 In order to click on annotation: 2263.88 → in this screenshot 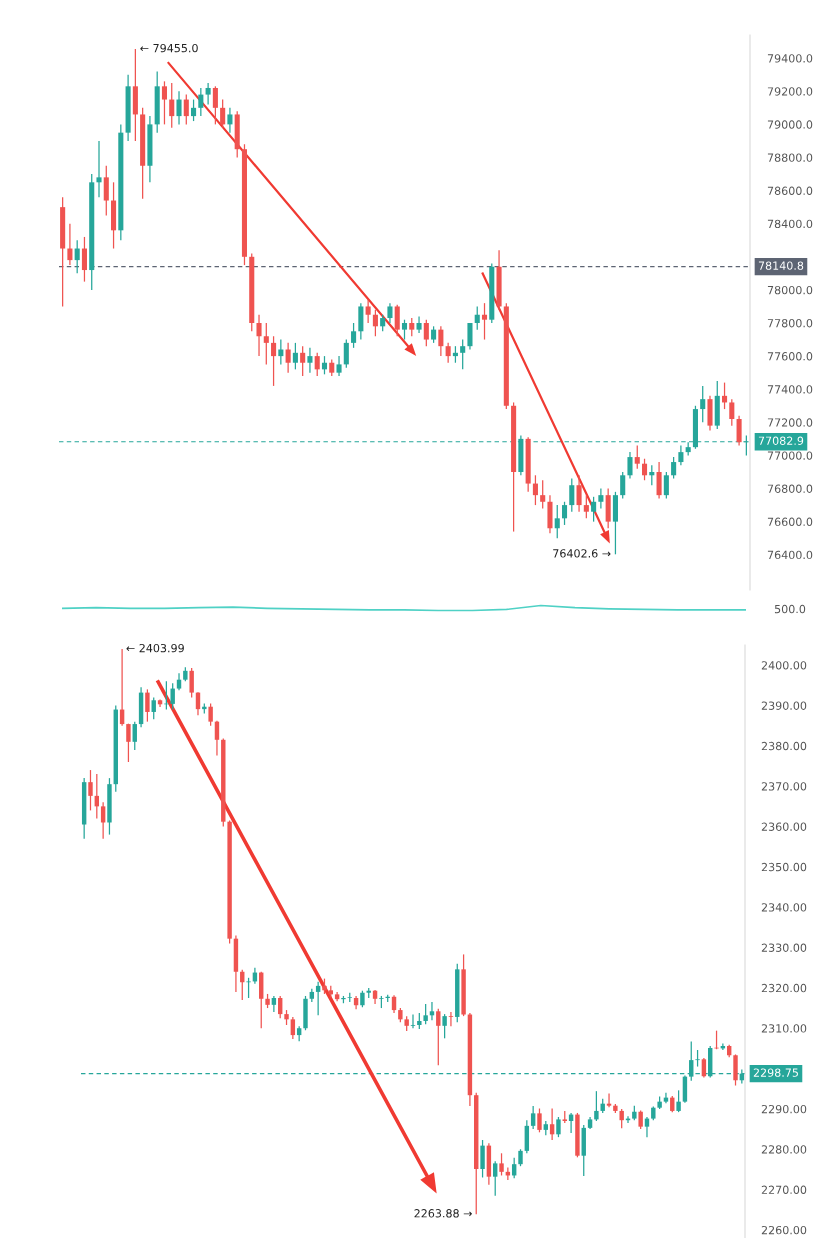, I will do `click(443, 1213)`.